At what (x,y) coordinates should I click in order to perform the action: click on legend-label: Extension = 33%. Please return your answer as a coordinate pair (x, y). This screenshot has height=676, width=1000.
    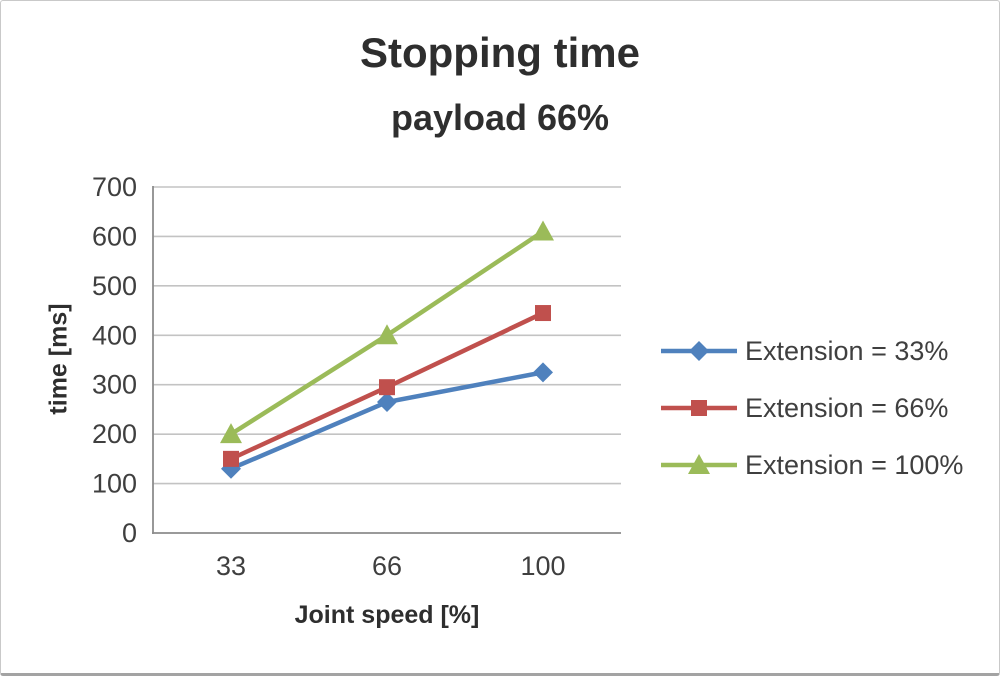
    Looking at the image, I should click on (847, 350).